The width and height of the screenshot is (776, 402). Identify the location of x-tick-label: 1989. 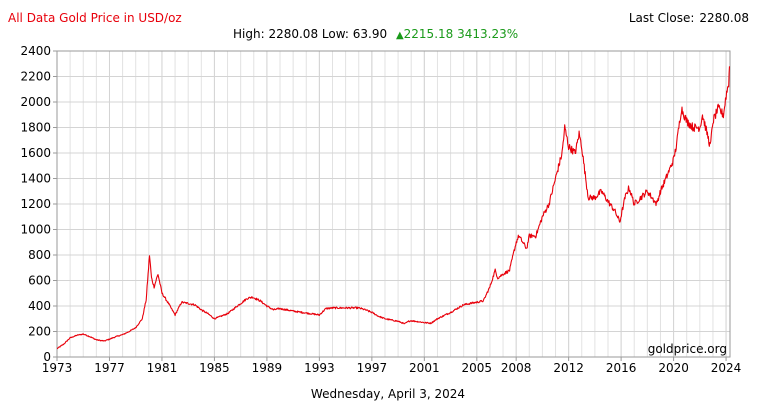
(267, 368).